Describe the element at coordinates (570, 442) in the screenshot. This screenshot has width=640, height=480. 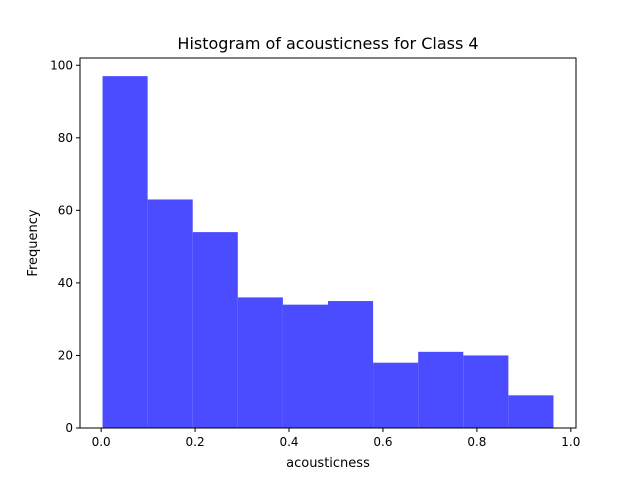
I see `x-tick-label: 1.0` at that location.